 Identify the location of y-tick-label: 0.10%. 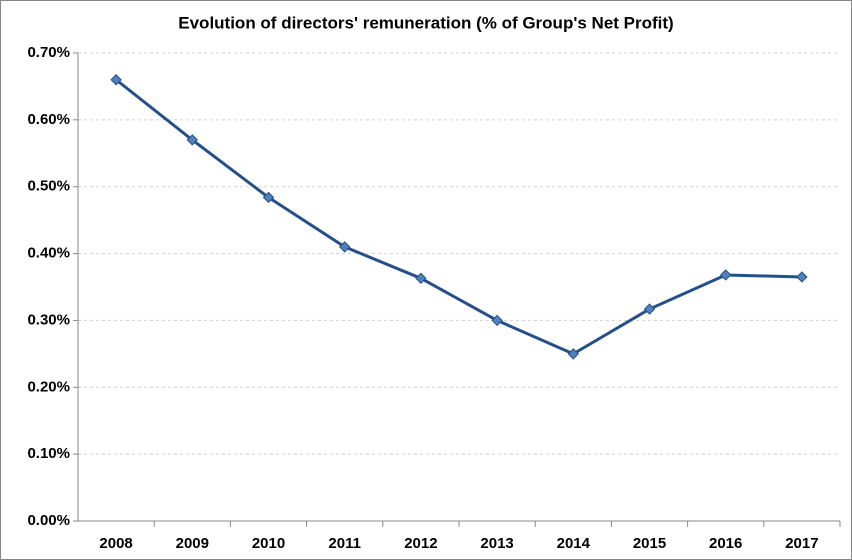
(48, 453).